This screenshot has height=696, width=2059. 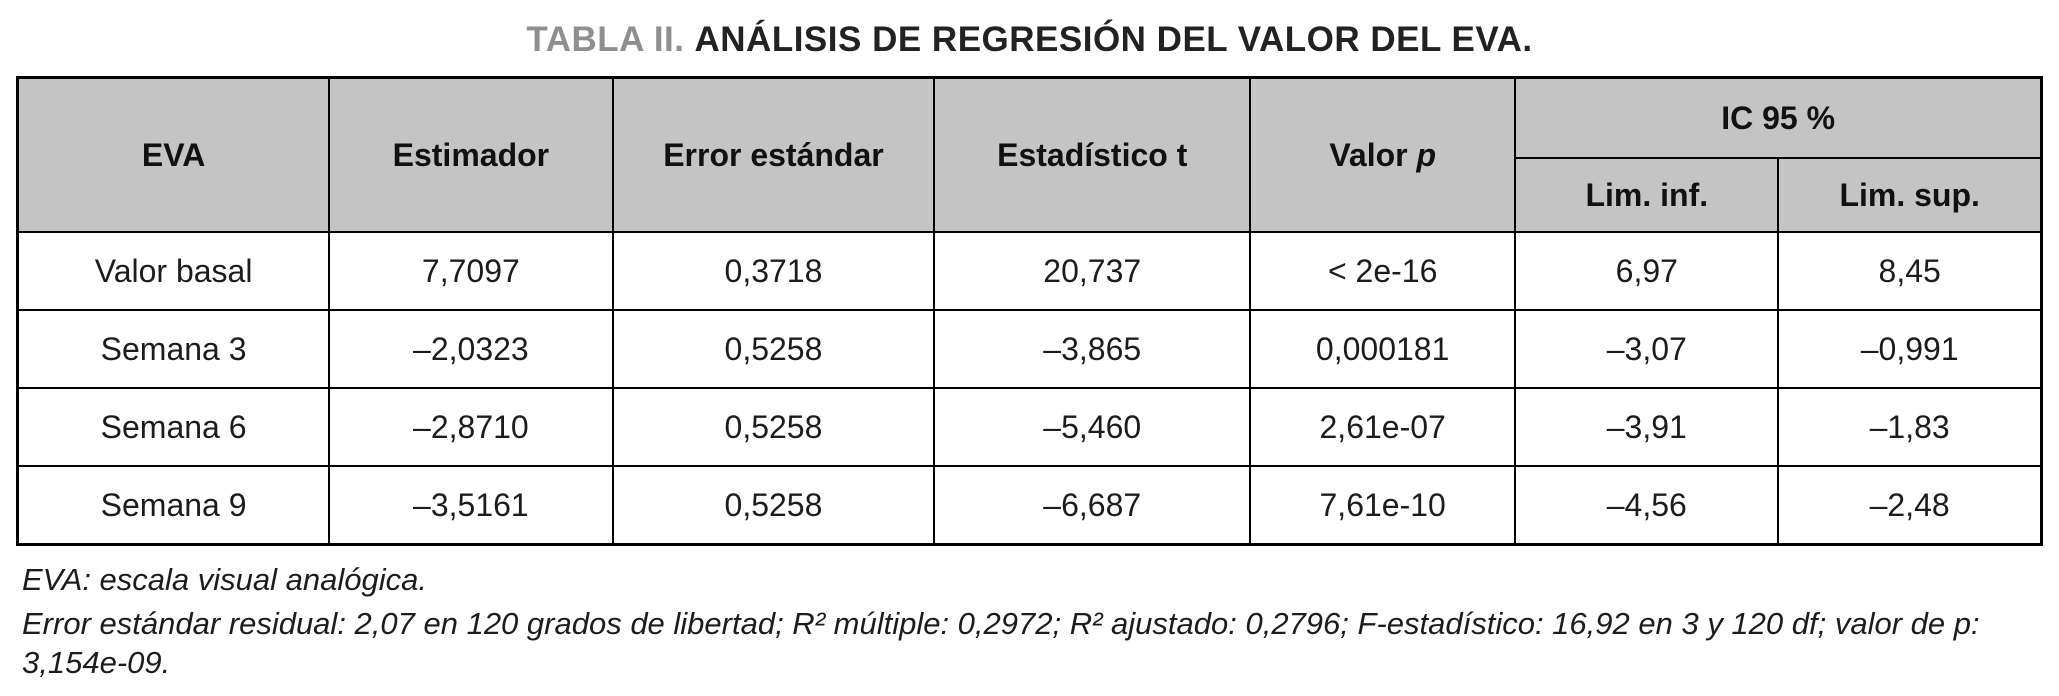 What do you see at coordinates (471, 154) in the screenshot?
I see `col-header-estimador: Estimador` at bounding box center [471, 154].